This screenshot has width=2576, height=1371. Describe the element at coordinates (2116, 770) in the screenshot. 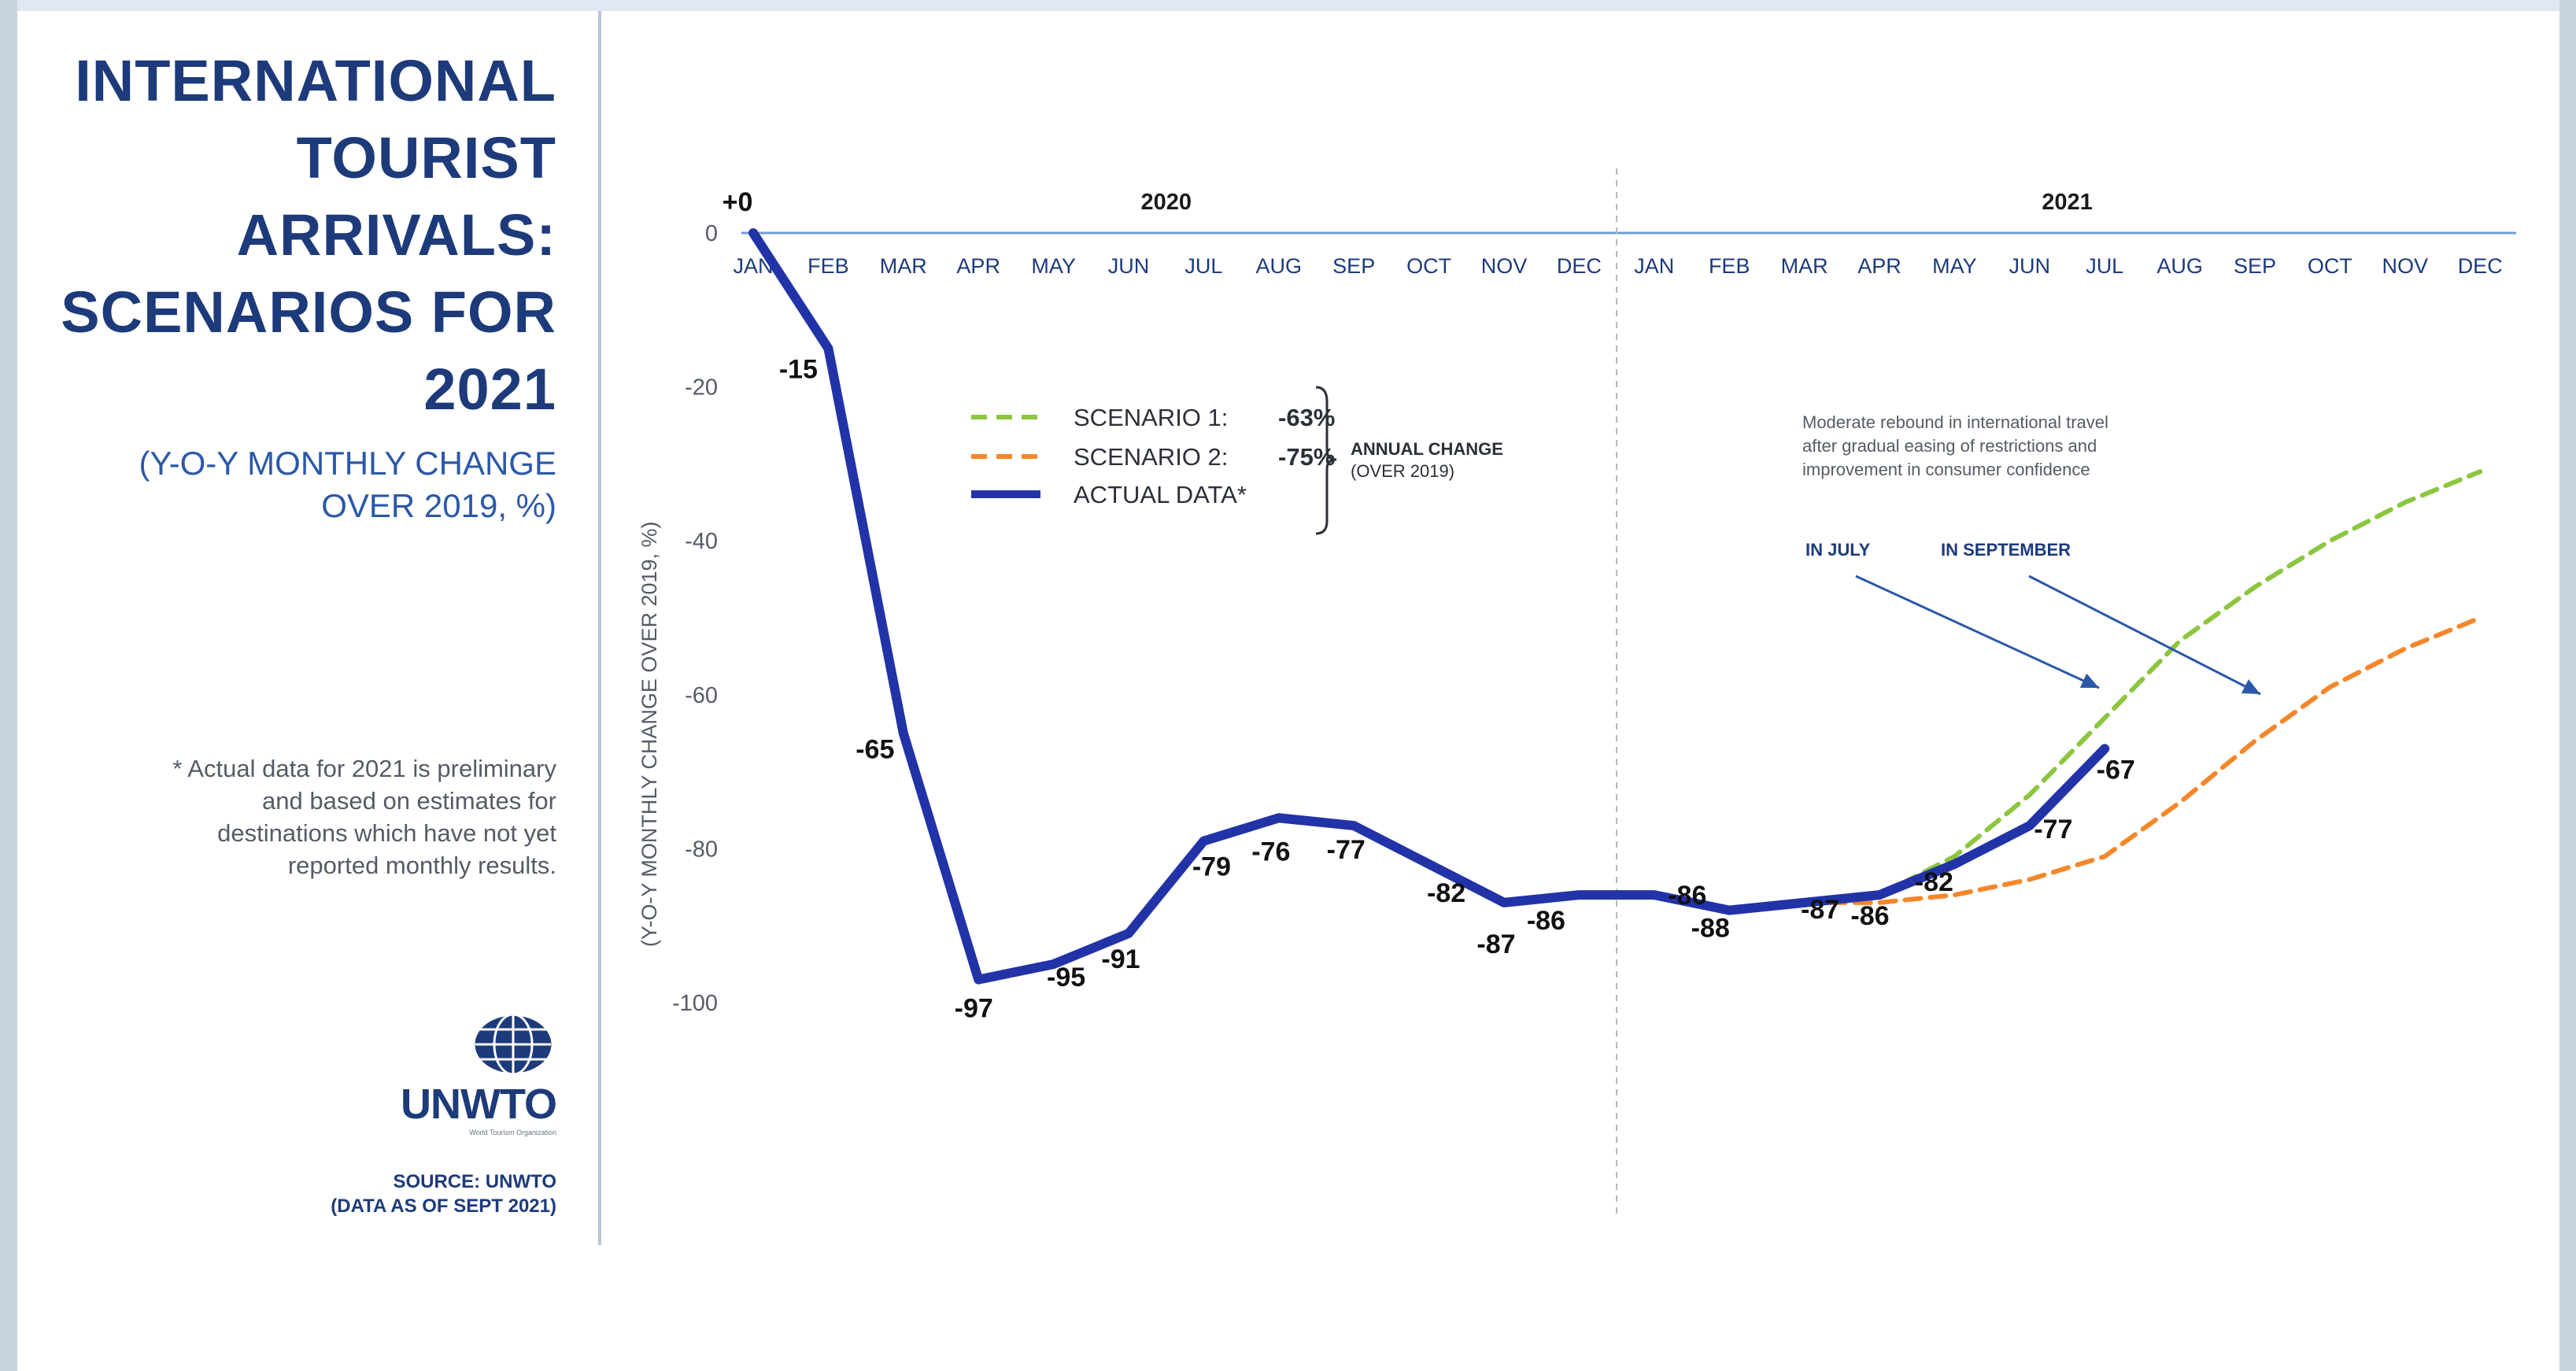

I see `data-label: -67` at that location.